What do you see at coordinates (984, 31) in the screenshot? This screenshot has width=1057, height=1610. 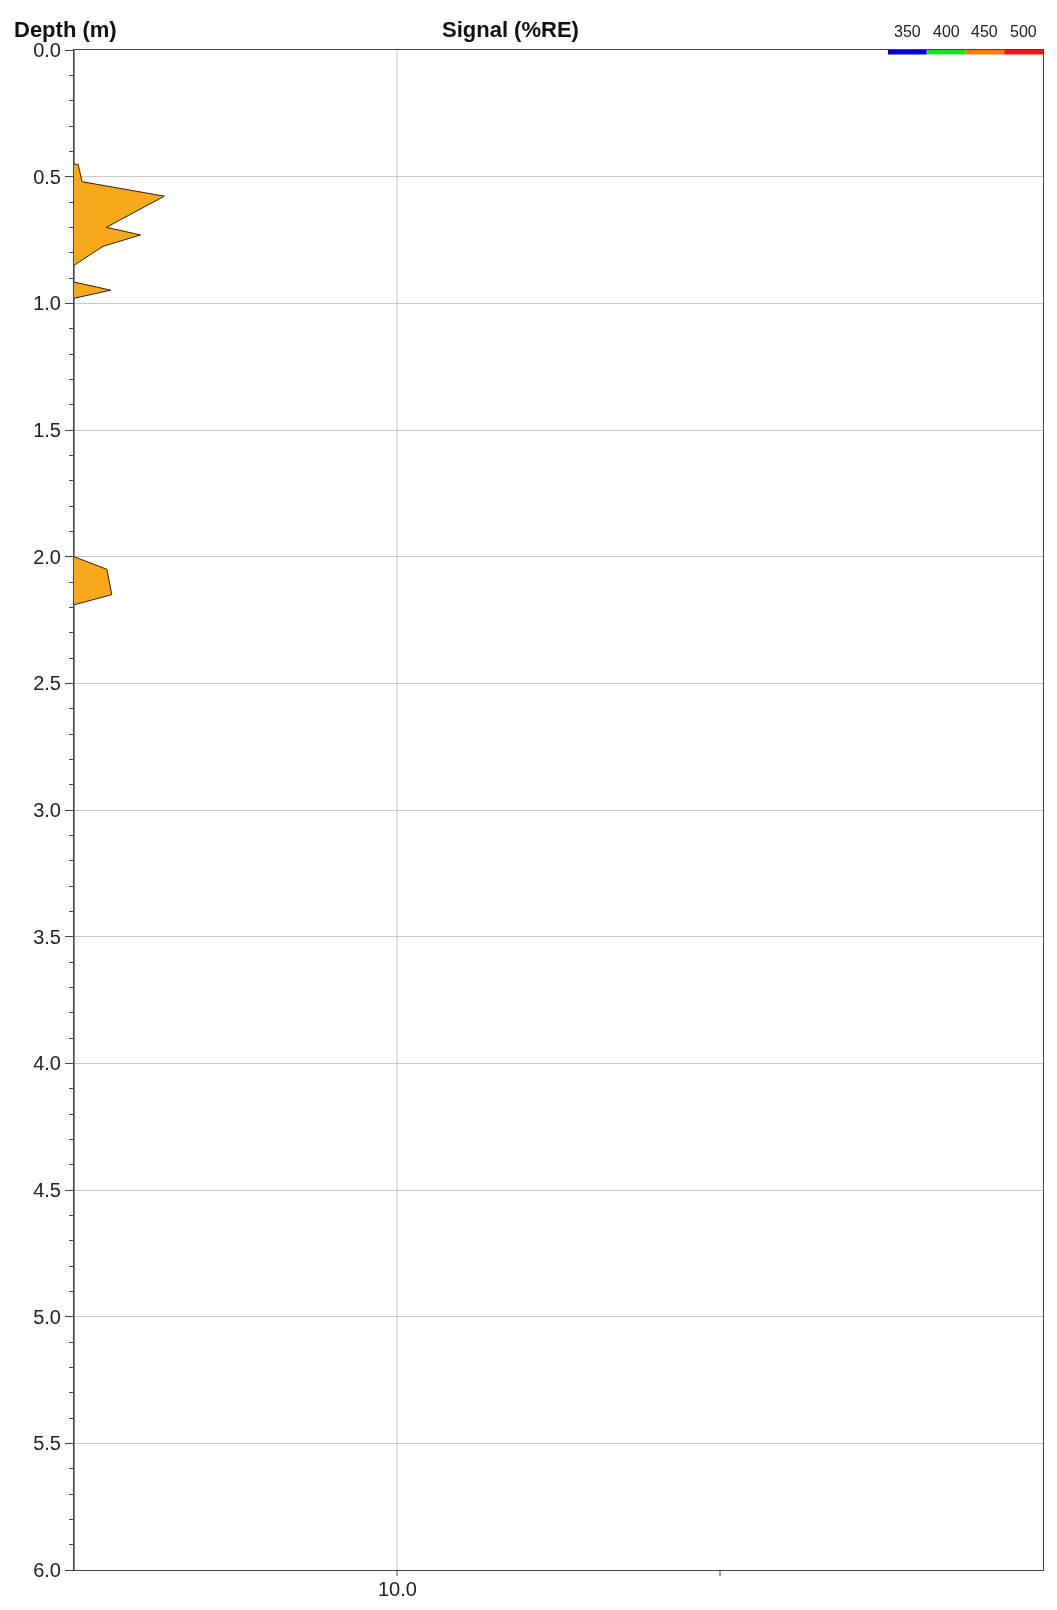 I see `text: 450` at bounding box center [984, 31].